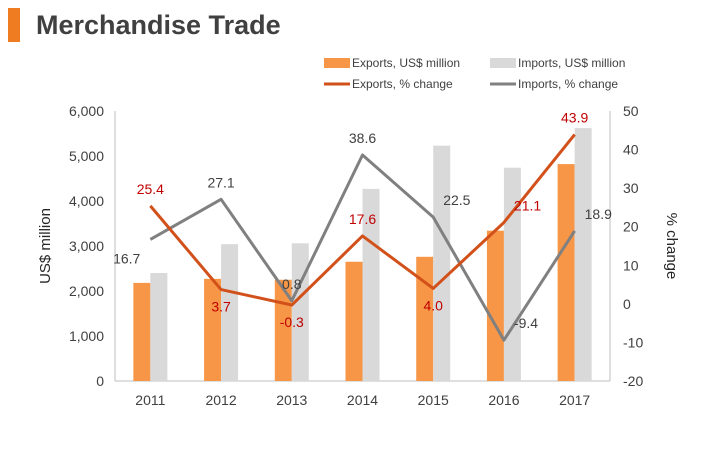 The height and width of the screenshot is (449, 702). Describe the element at coordinates (158, 25) in the screenshot. I see `page-title: Merchandise Trade` at that location.